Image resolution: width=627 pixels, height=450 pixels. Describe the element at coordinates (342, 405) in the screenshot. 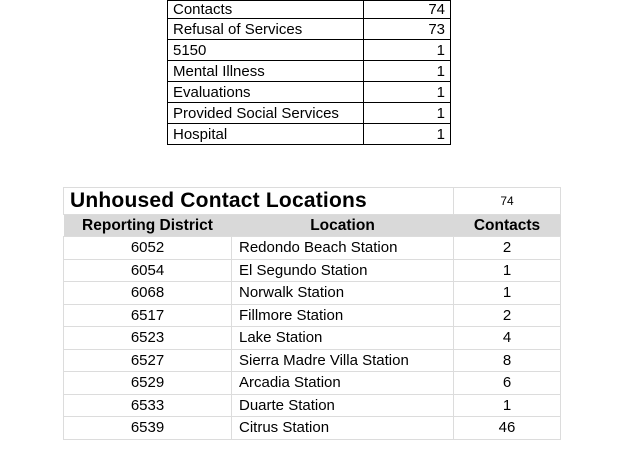

I see `location-cell: Duarte Station` at that location.